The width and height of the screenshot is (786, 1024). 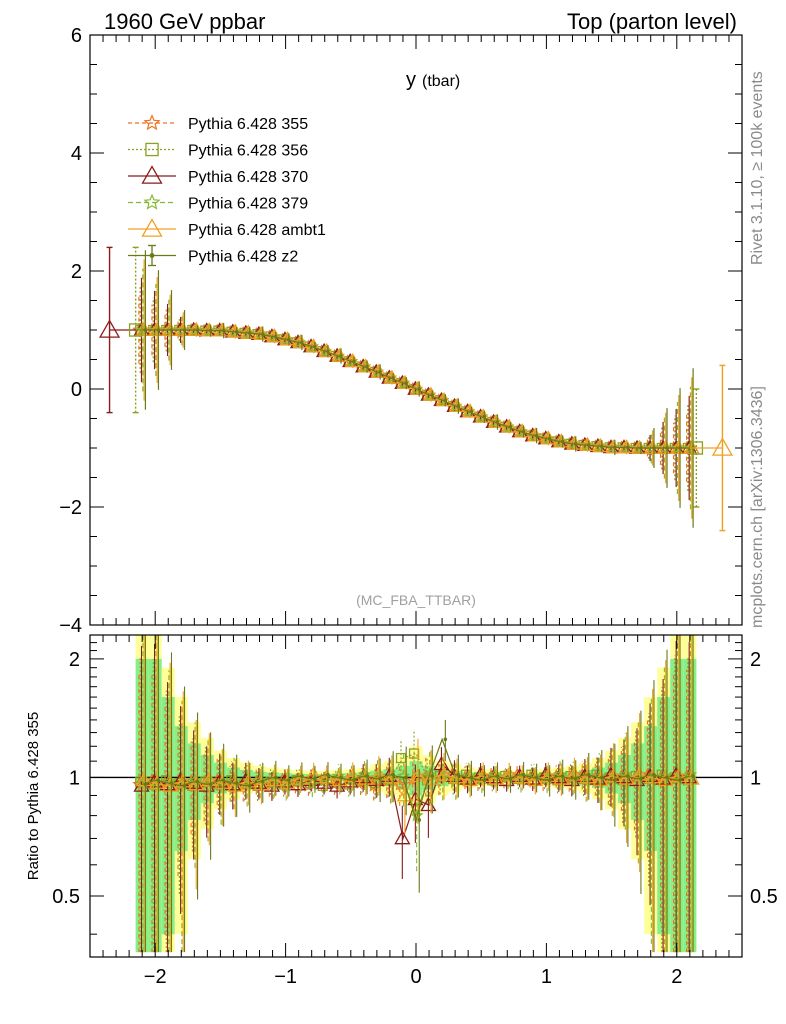 I want to click on x-tick-label: −2, so click(x=155, y=977).